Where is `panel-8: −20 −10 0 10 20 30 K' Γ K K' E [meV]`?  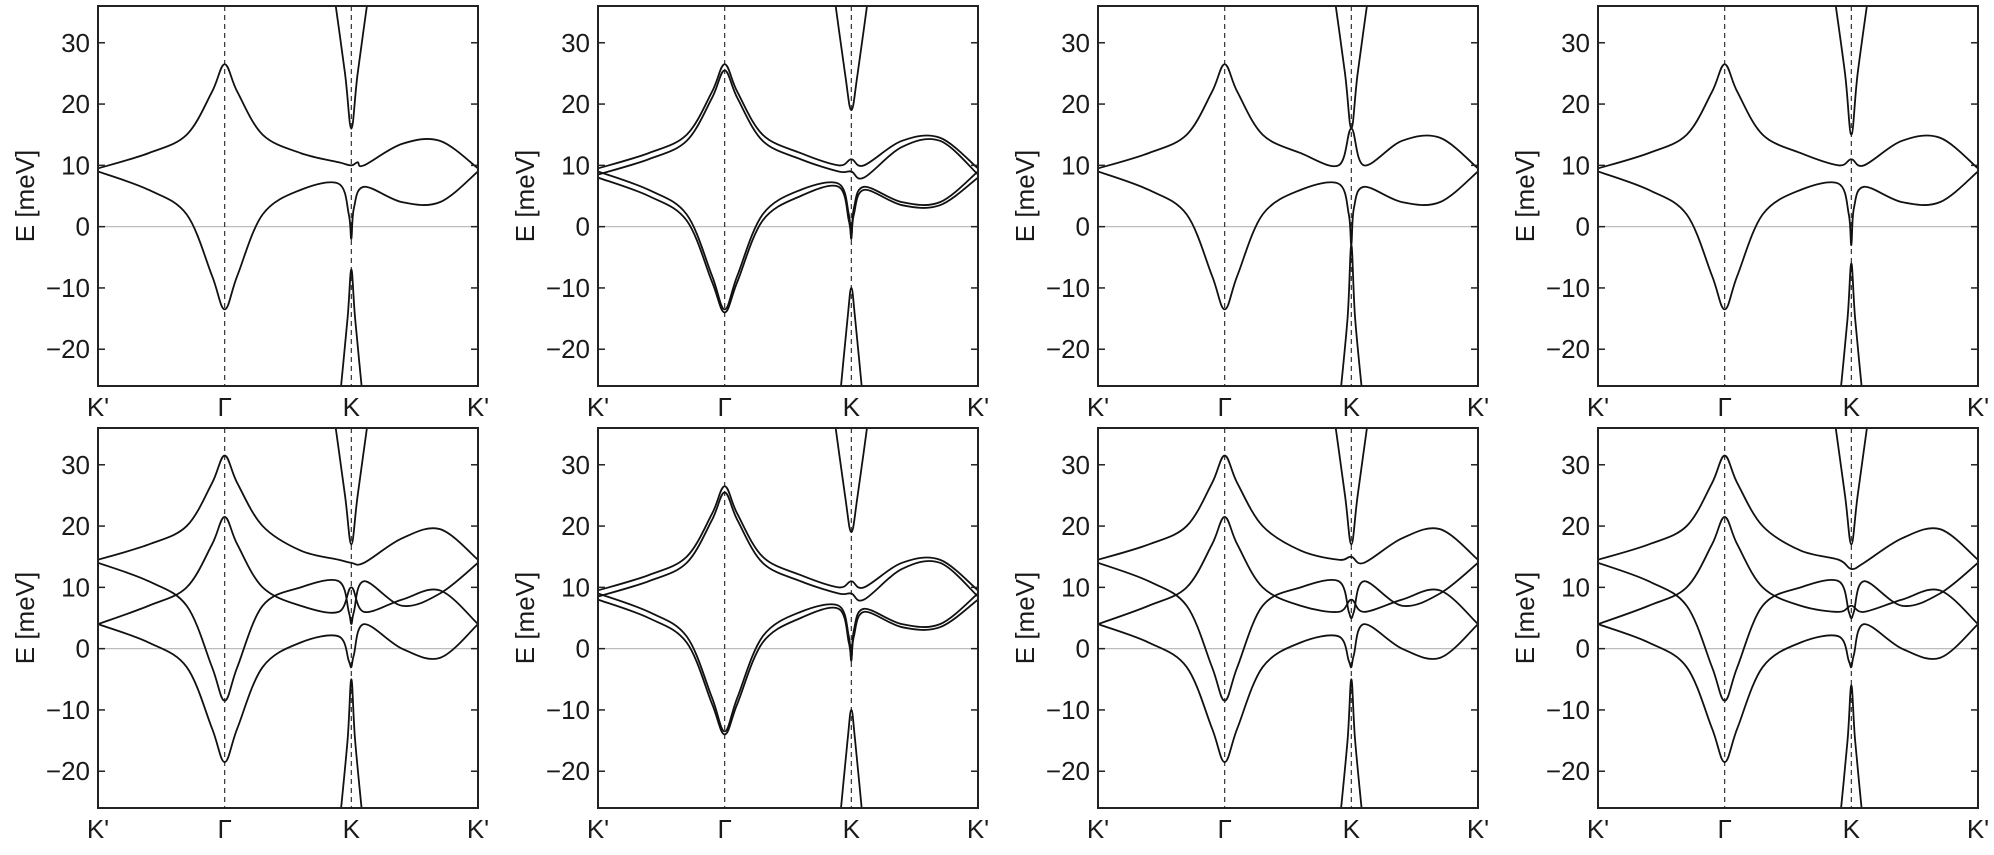
panel-8: −20 −10 0 10 20 30 K' Γ K K' E [meV] is located at coordinates (1749, 635).